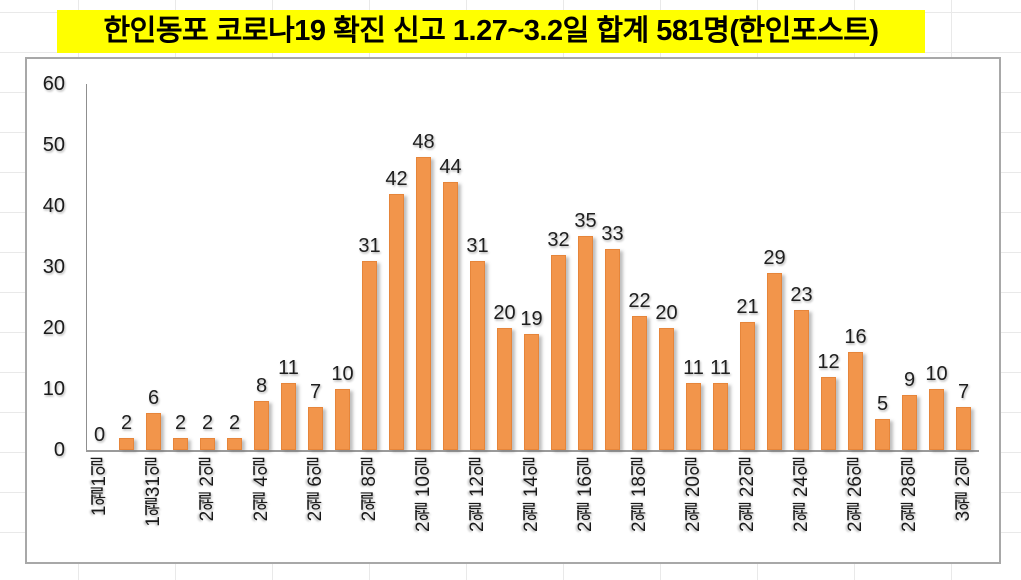  Describe the element at coordinates (53, 267) in the screenshot. I see `y-tick-label: 30` at that location.